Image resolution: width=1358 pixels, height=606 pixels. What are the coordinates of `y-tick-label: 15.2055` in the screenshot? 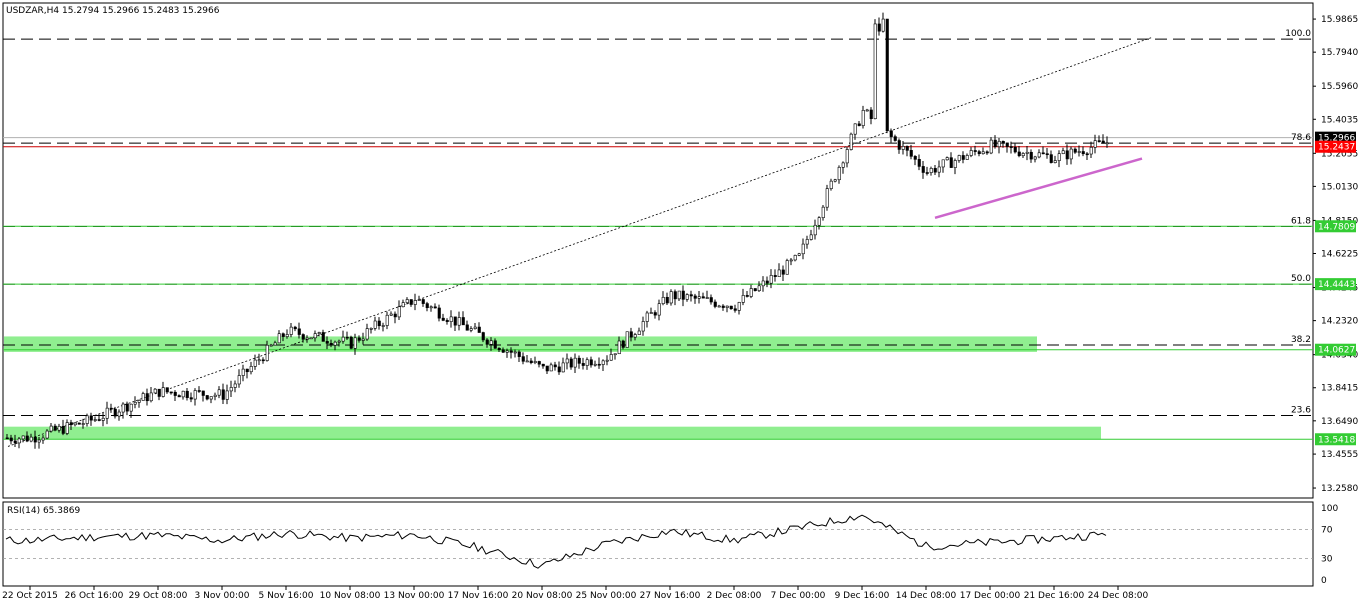 It's located at (1339, 154).